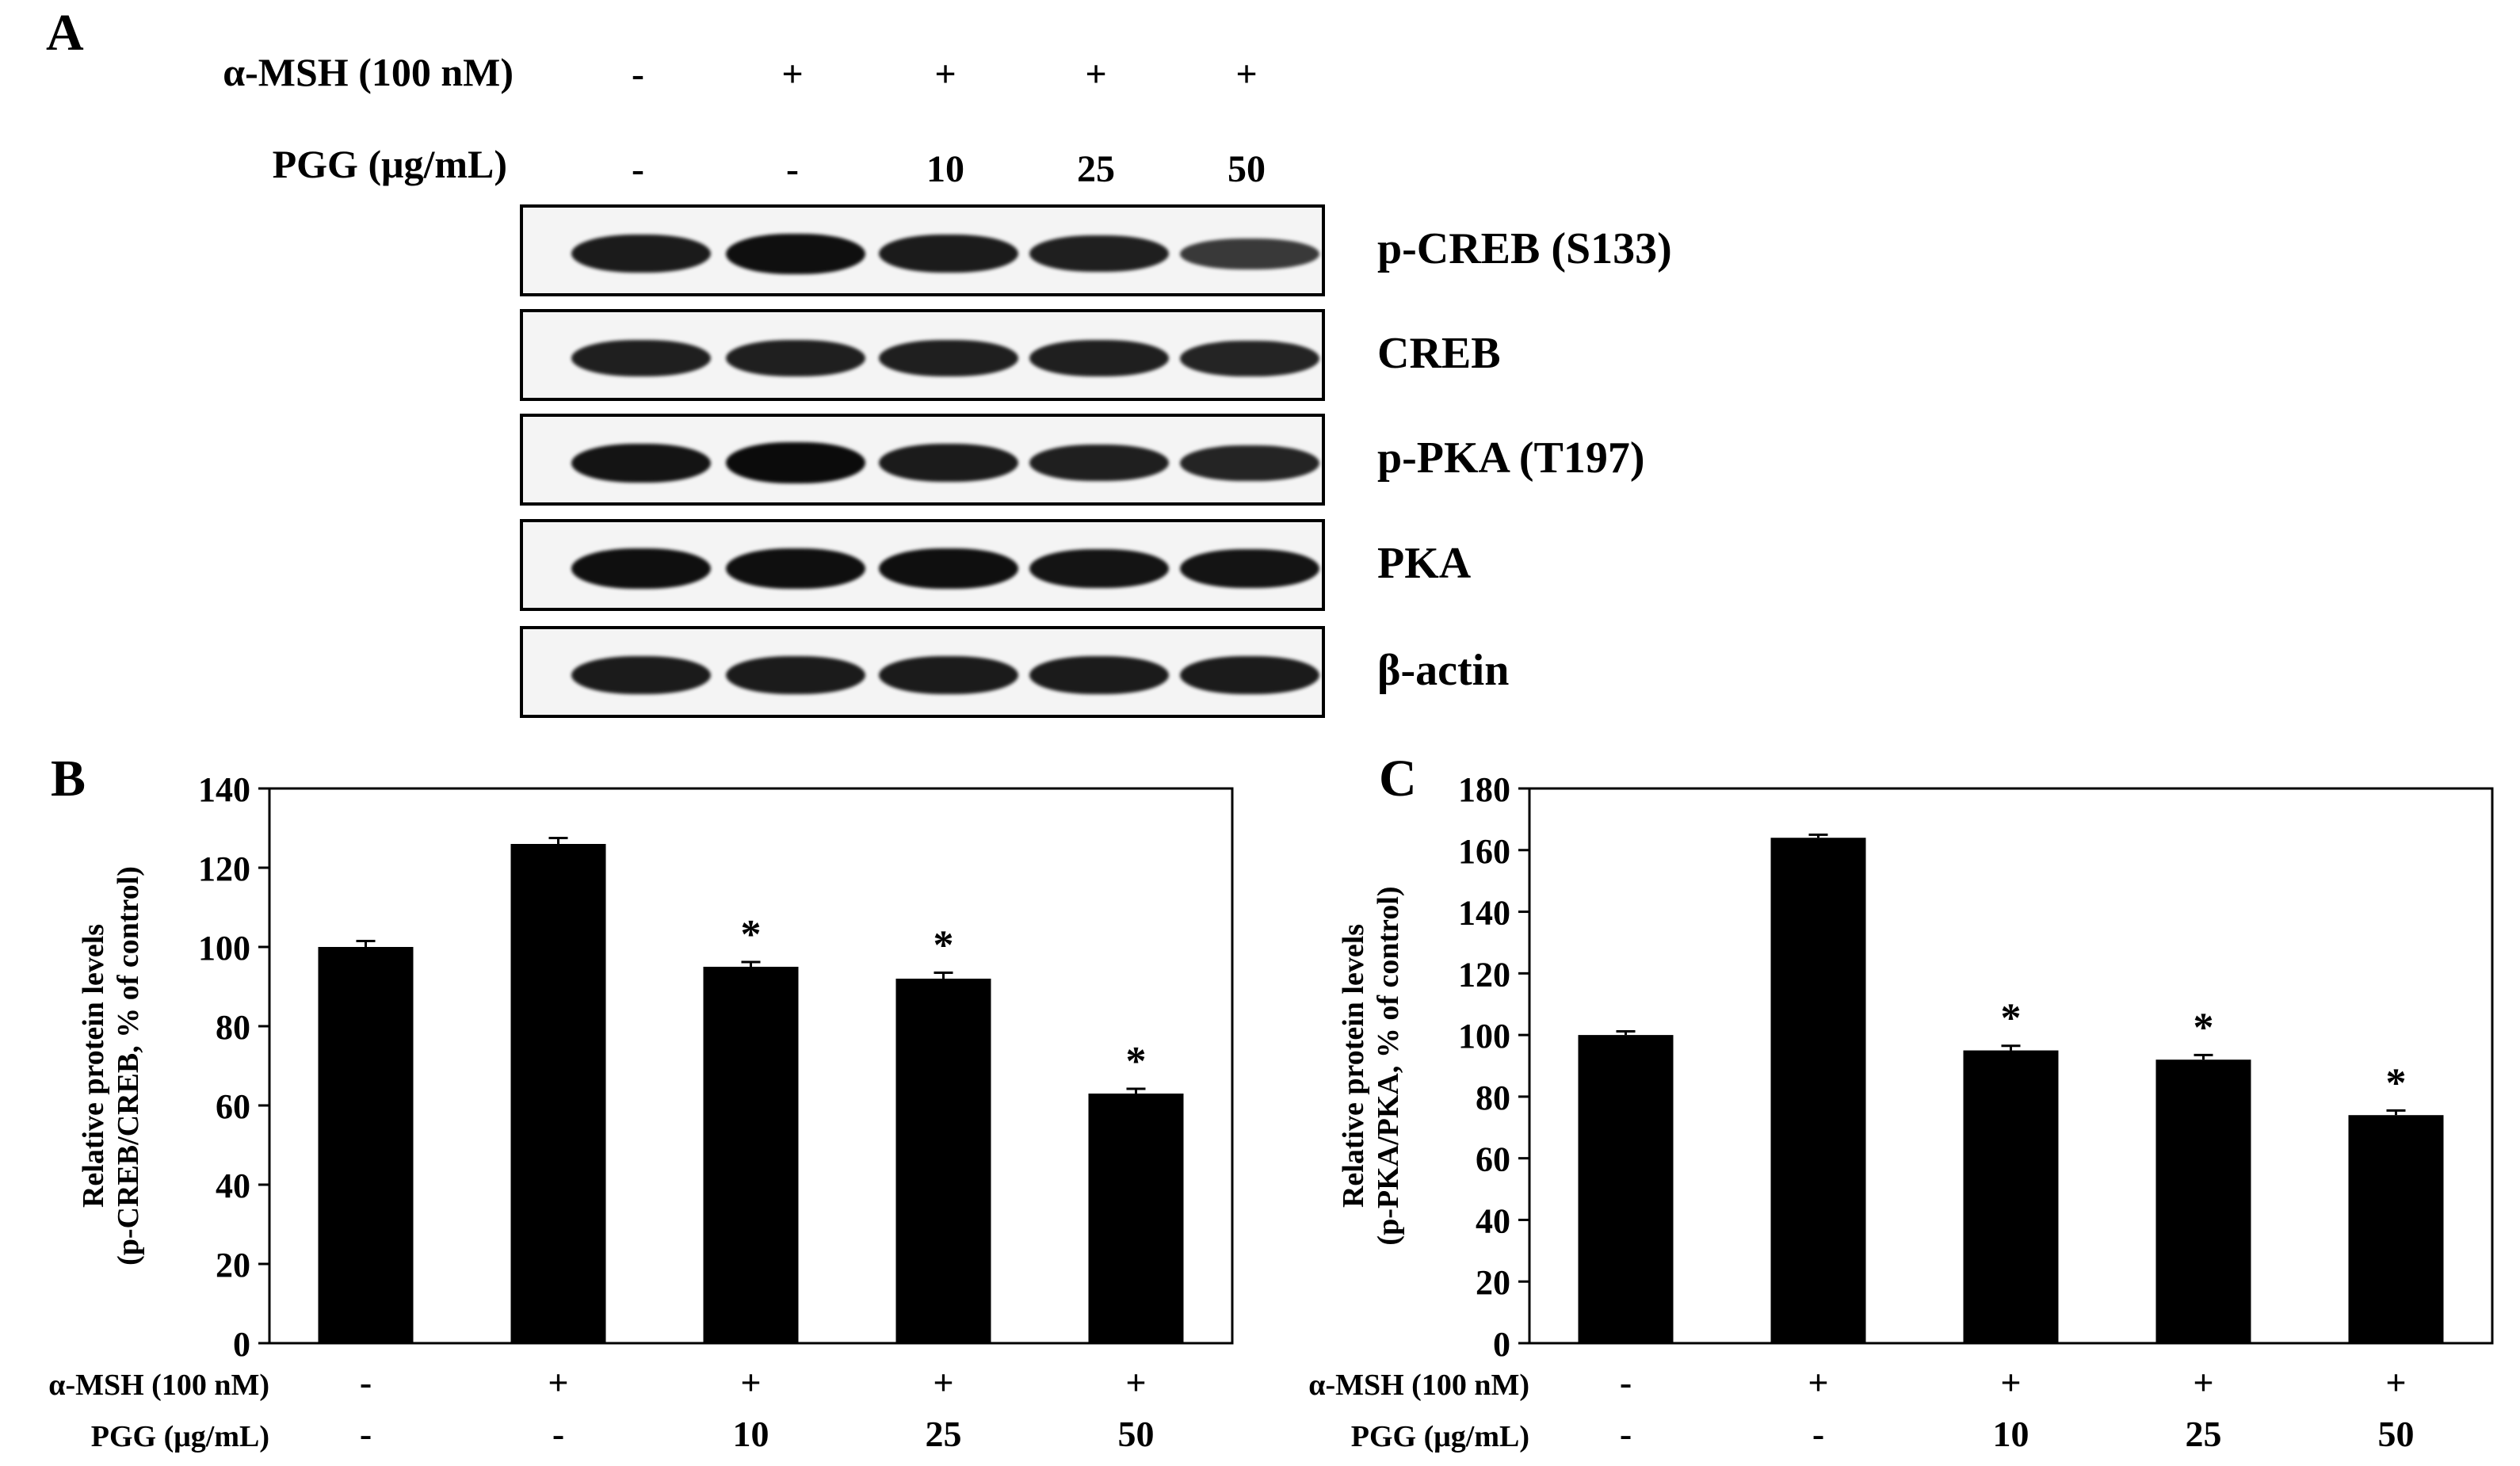 The image size is (2520, 1466). Describe the element at coordinates (792, 169) in the screenshot. I see `pgg-value-lane-2: -` at that location.